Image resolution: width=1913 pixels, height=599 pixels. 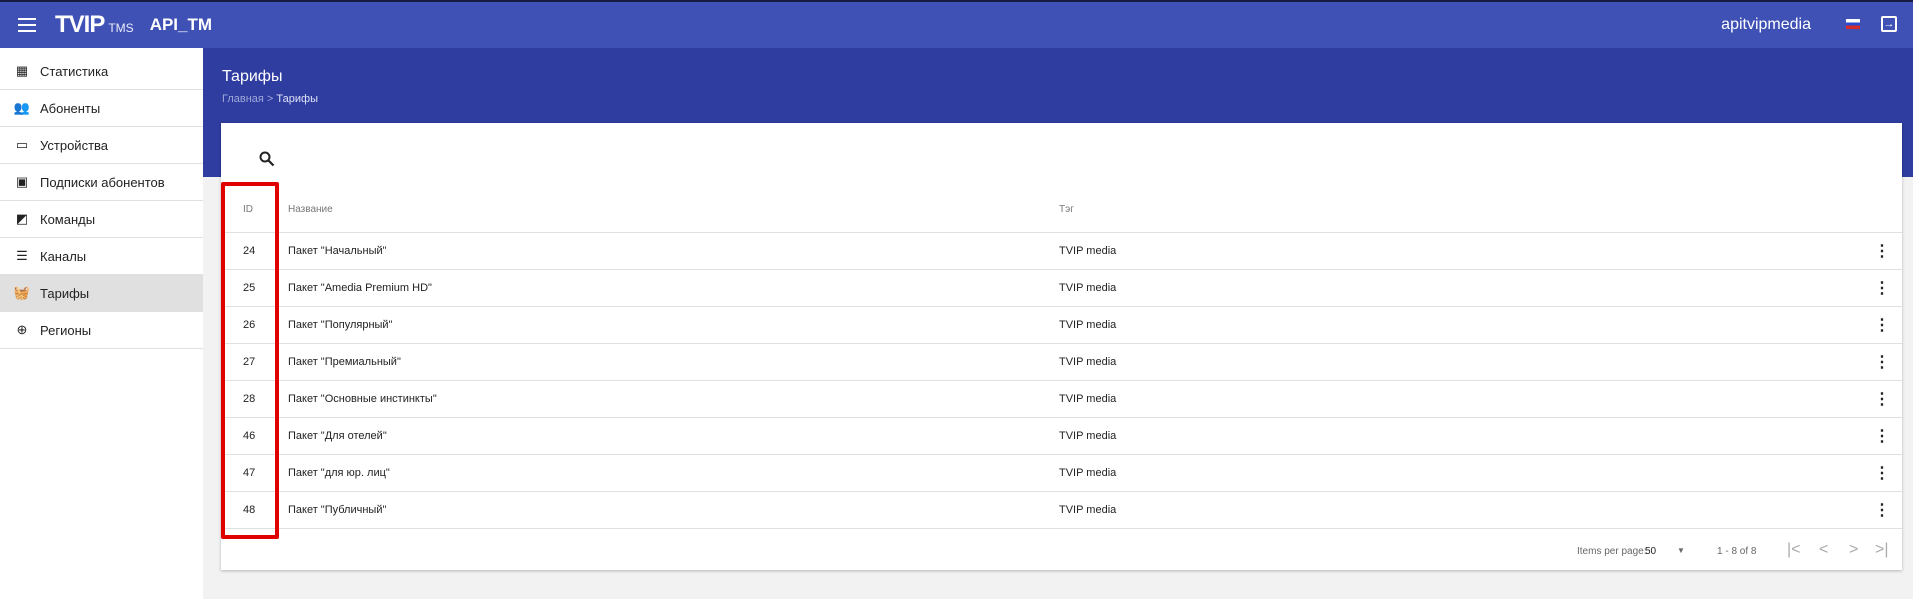 I want to click on logo: TVIP TMS, so click(x=94, y=25).